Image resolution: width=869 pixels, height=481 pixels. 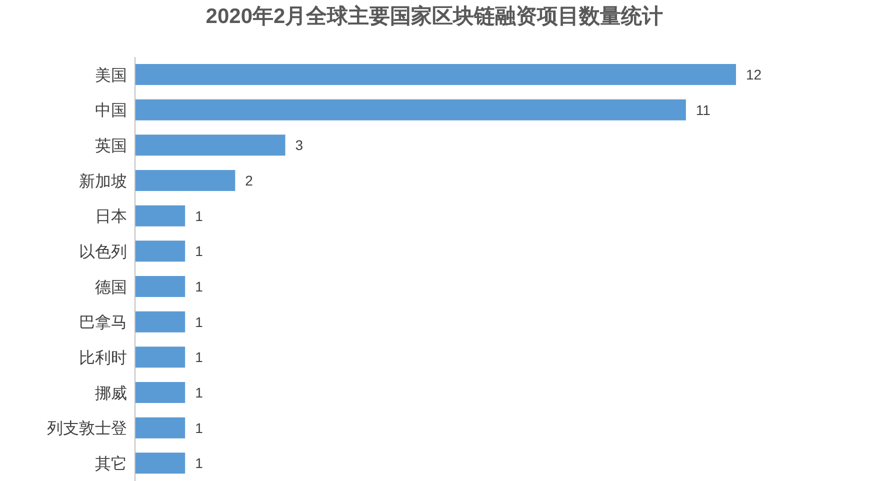 What do you see at coordinates (111, 464) in the screenshot?
I see `y-tick-label: 其它` at bounding box center [111, 464].